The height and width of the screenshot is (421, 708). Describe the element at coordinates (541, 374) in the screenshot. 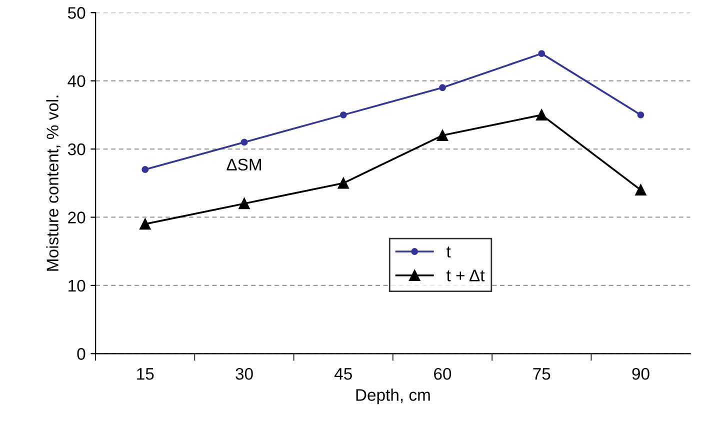

I see `x-tick-label: 75` at that location.